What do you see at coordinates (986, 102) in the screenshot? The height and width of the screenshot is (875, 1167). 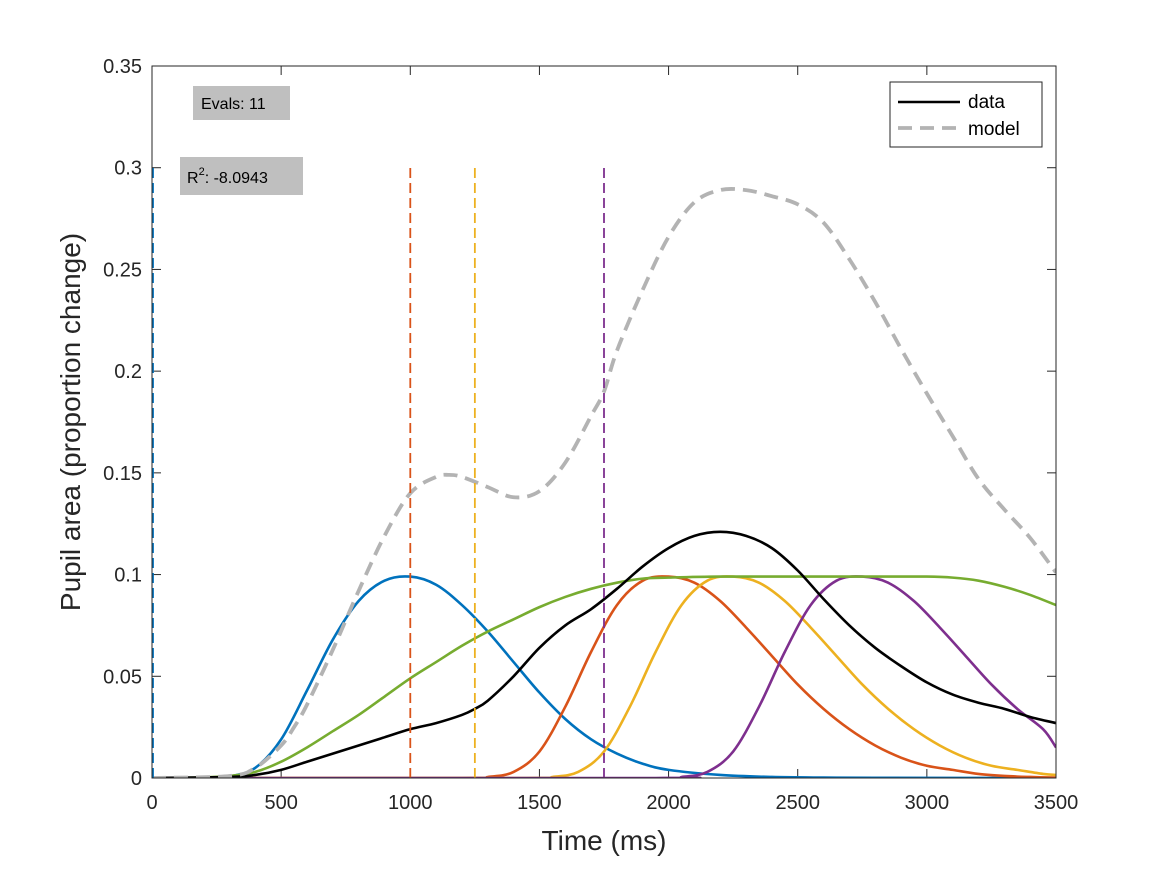 I see `legend-data-label: data` at bounding box center [986, 102].